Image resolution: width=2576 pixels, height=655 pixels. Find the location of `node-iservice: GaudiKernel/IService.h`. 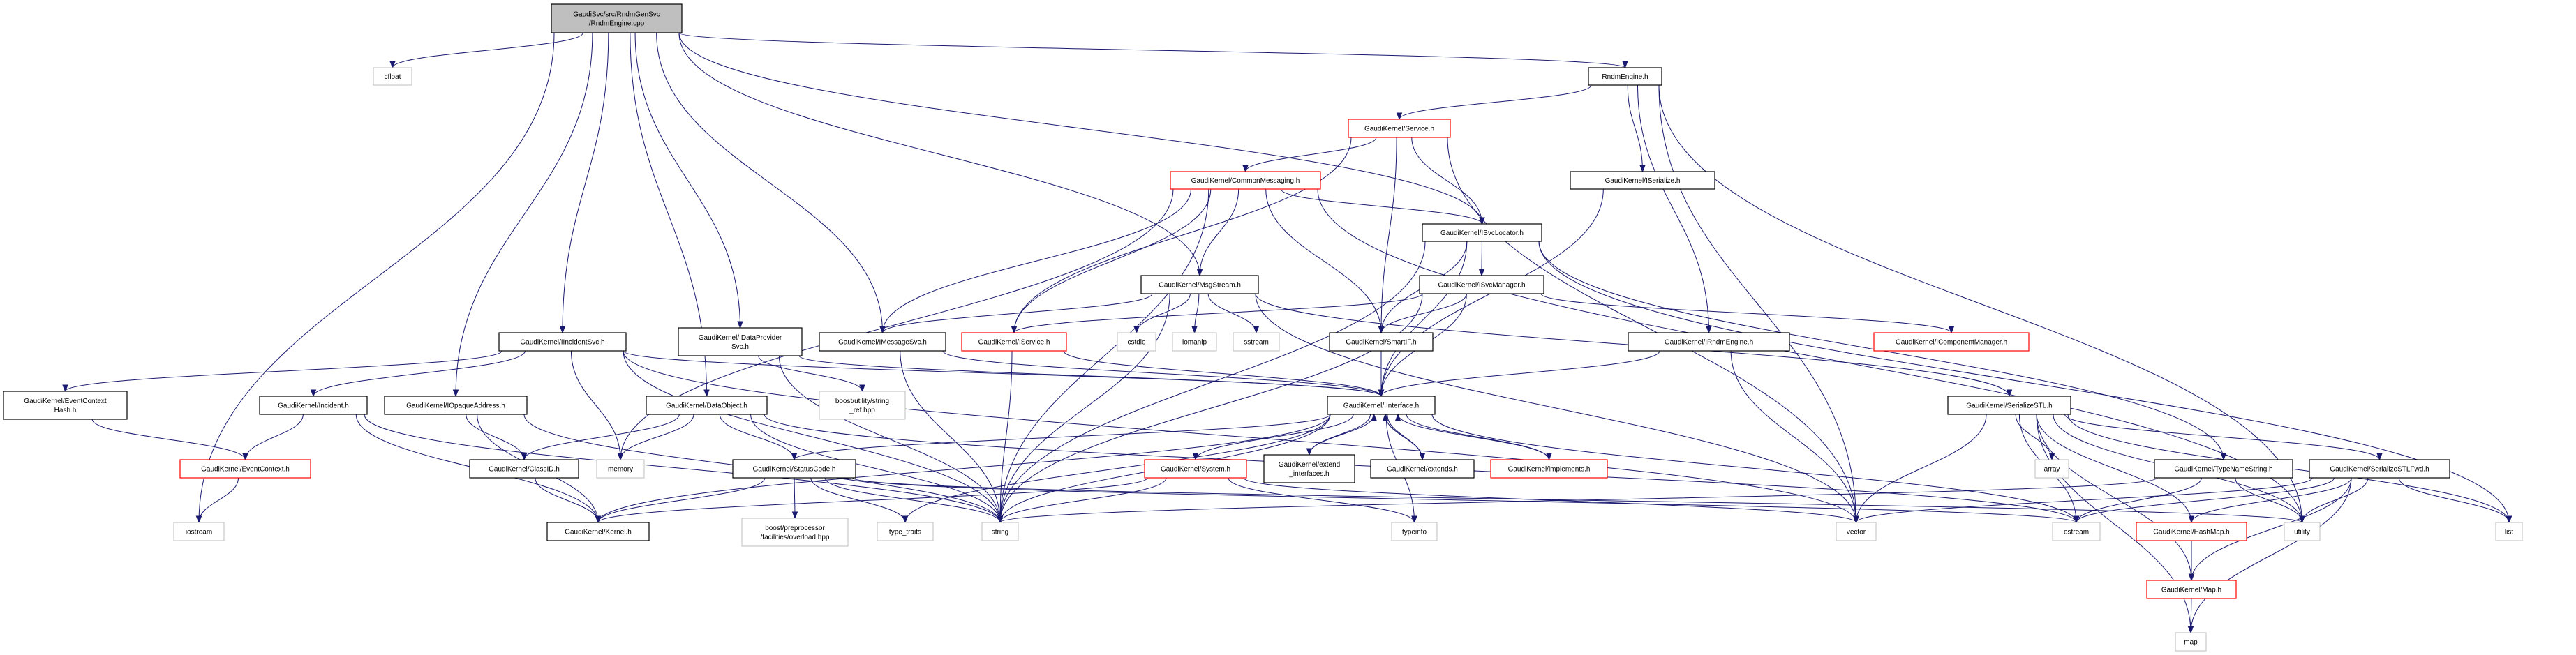

node-iservice: GaudiKernel/IService.h is located at coordinates (1014, 342).